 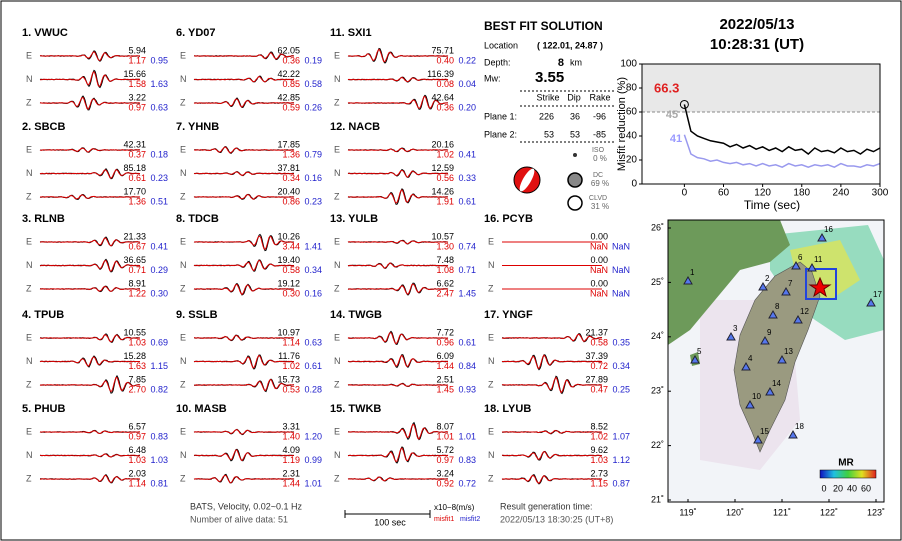 I want to click on amplitude: 27.89, so click(x=596, y=379).